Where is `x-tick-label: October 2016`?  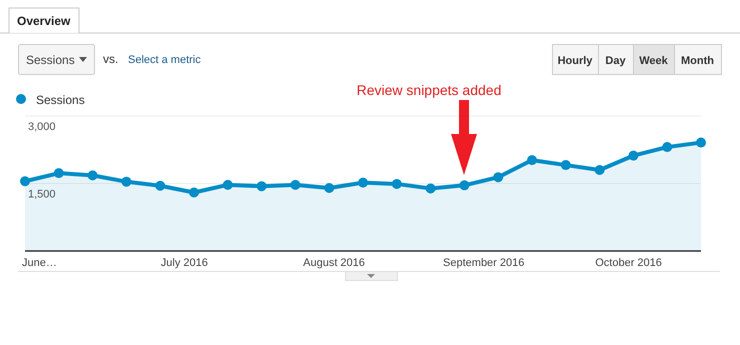 x-tick-label: October 2016 is located at coordinates (628, 263).